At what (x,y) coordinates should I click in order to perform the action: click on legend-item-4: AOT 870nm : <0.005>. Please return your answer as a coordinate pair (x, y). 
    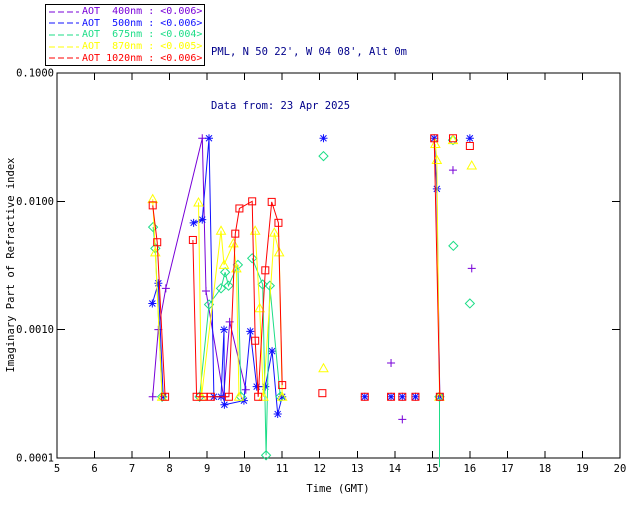
    Looking at the image, I should click on (125, 47).